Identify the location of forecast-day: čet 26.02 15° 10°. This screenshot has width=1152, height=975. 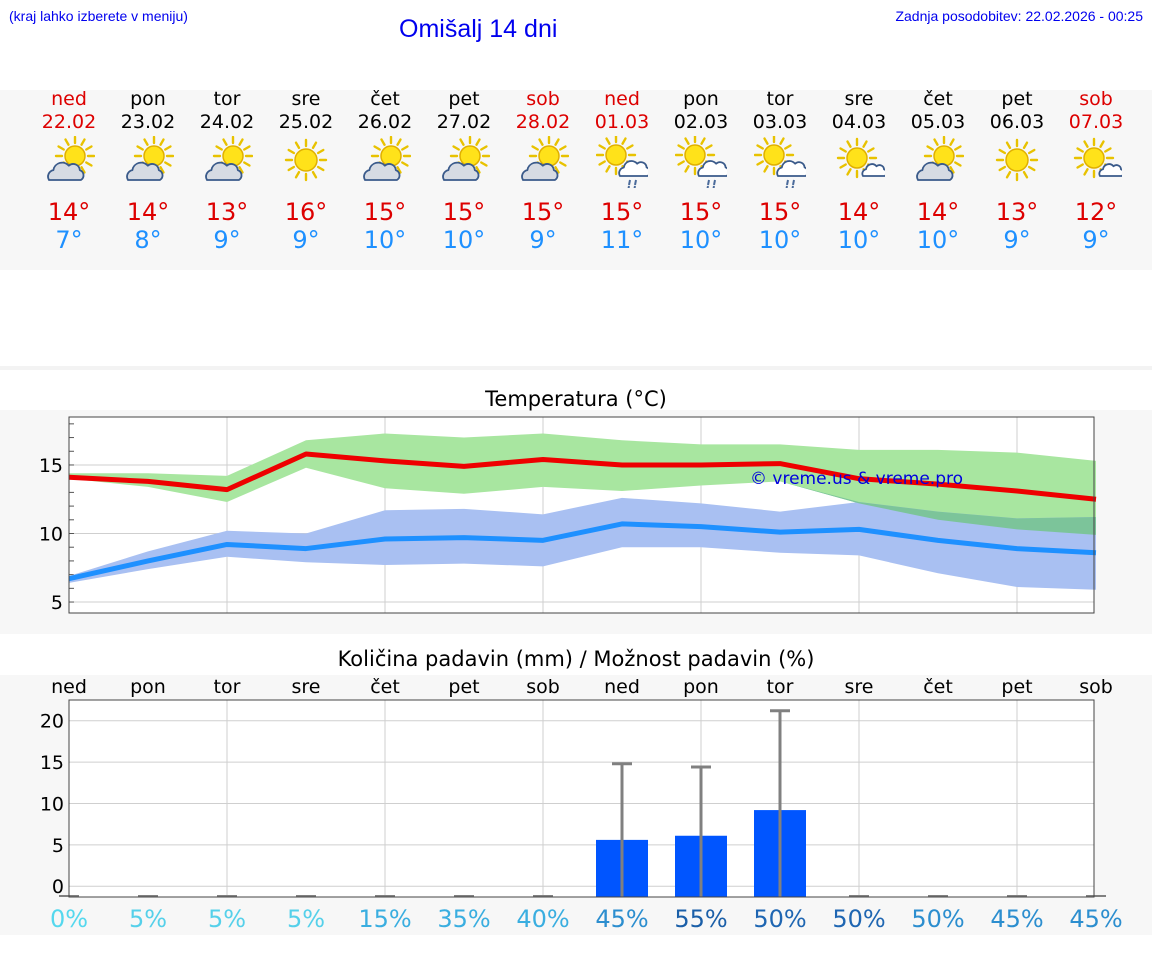
(385, 171).